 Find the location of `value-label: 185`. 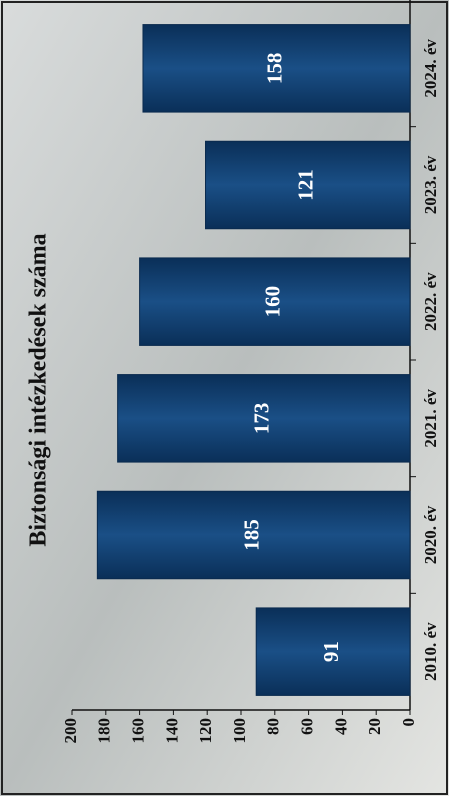

value-label: 185 is located at coordinates (251, 535).